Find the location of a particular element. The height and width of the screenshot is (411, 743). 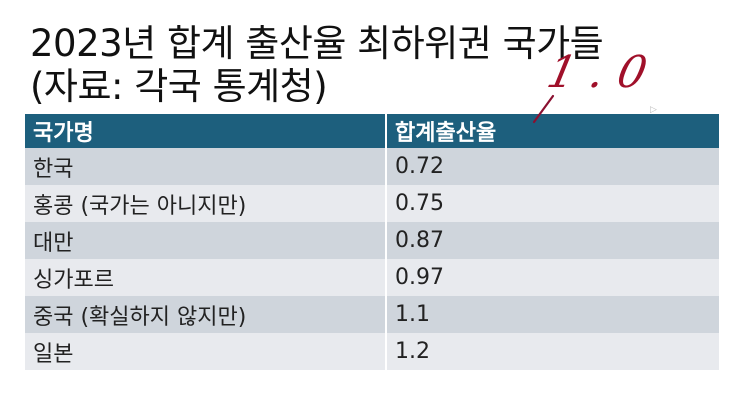

rate-cell: 0.72 is located at coordinates (553, 166).